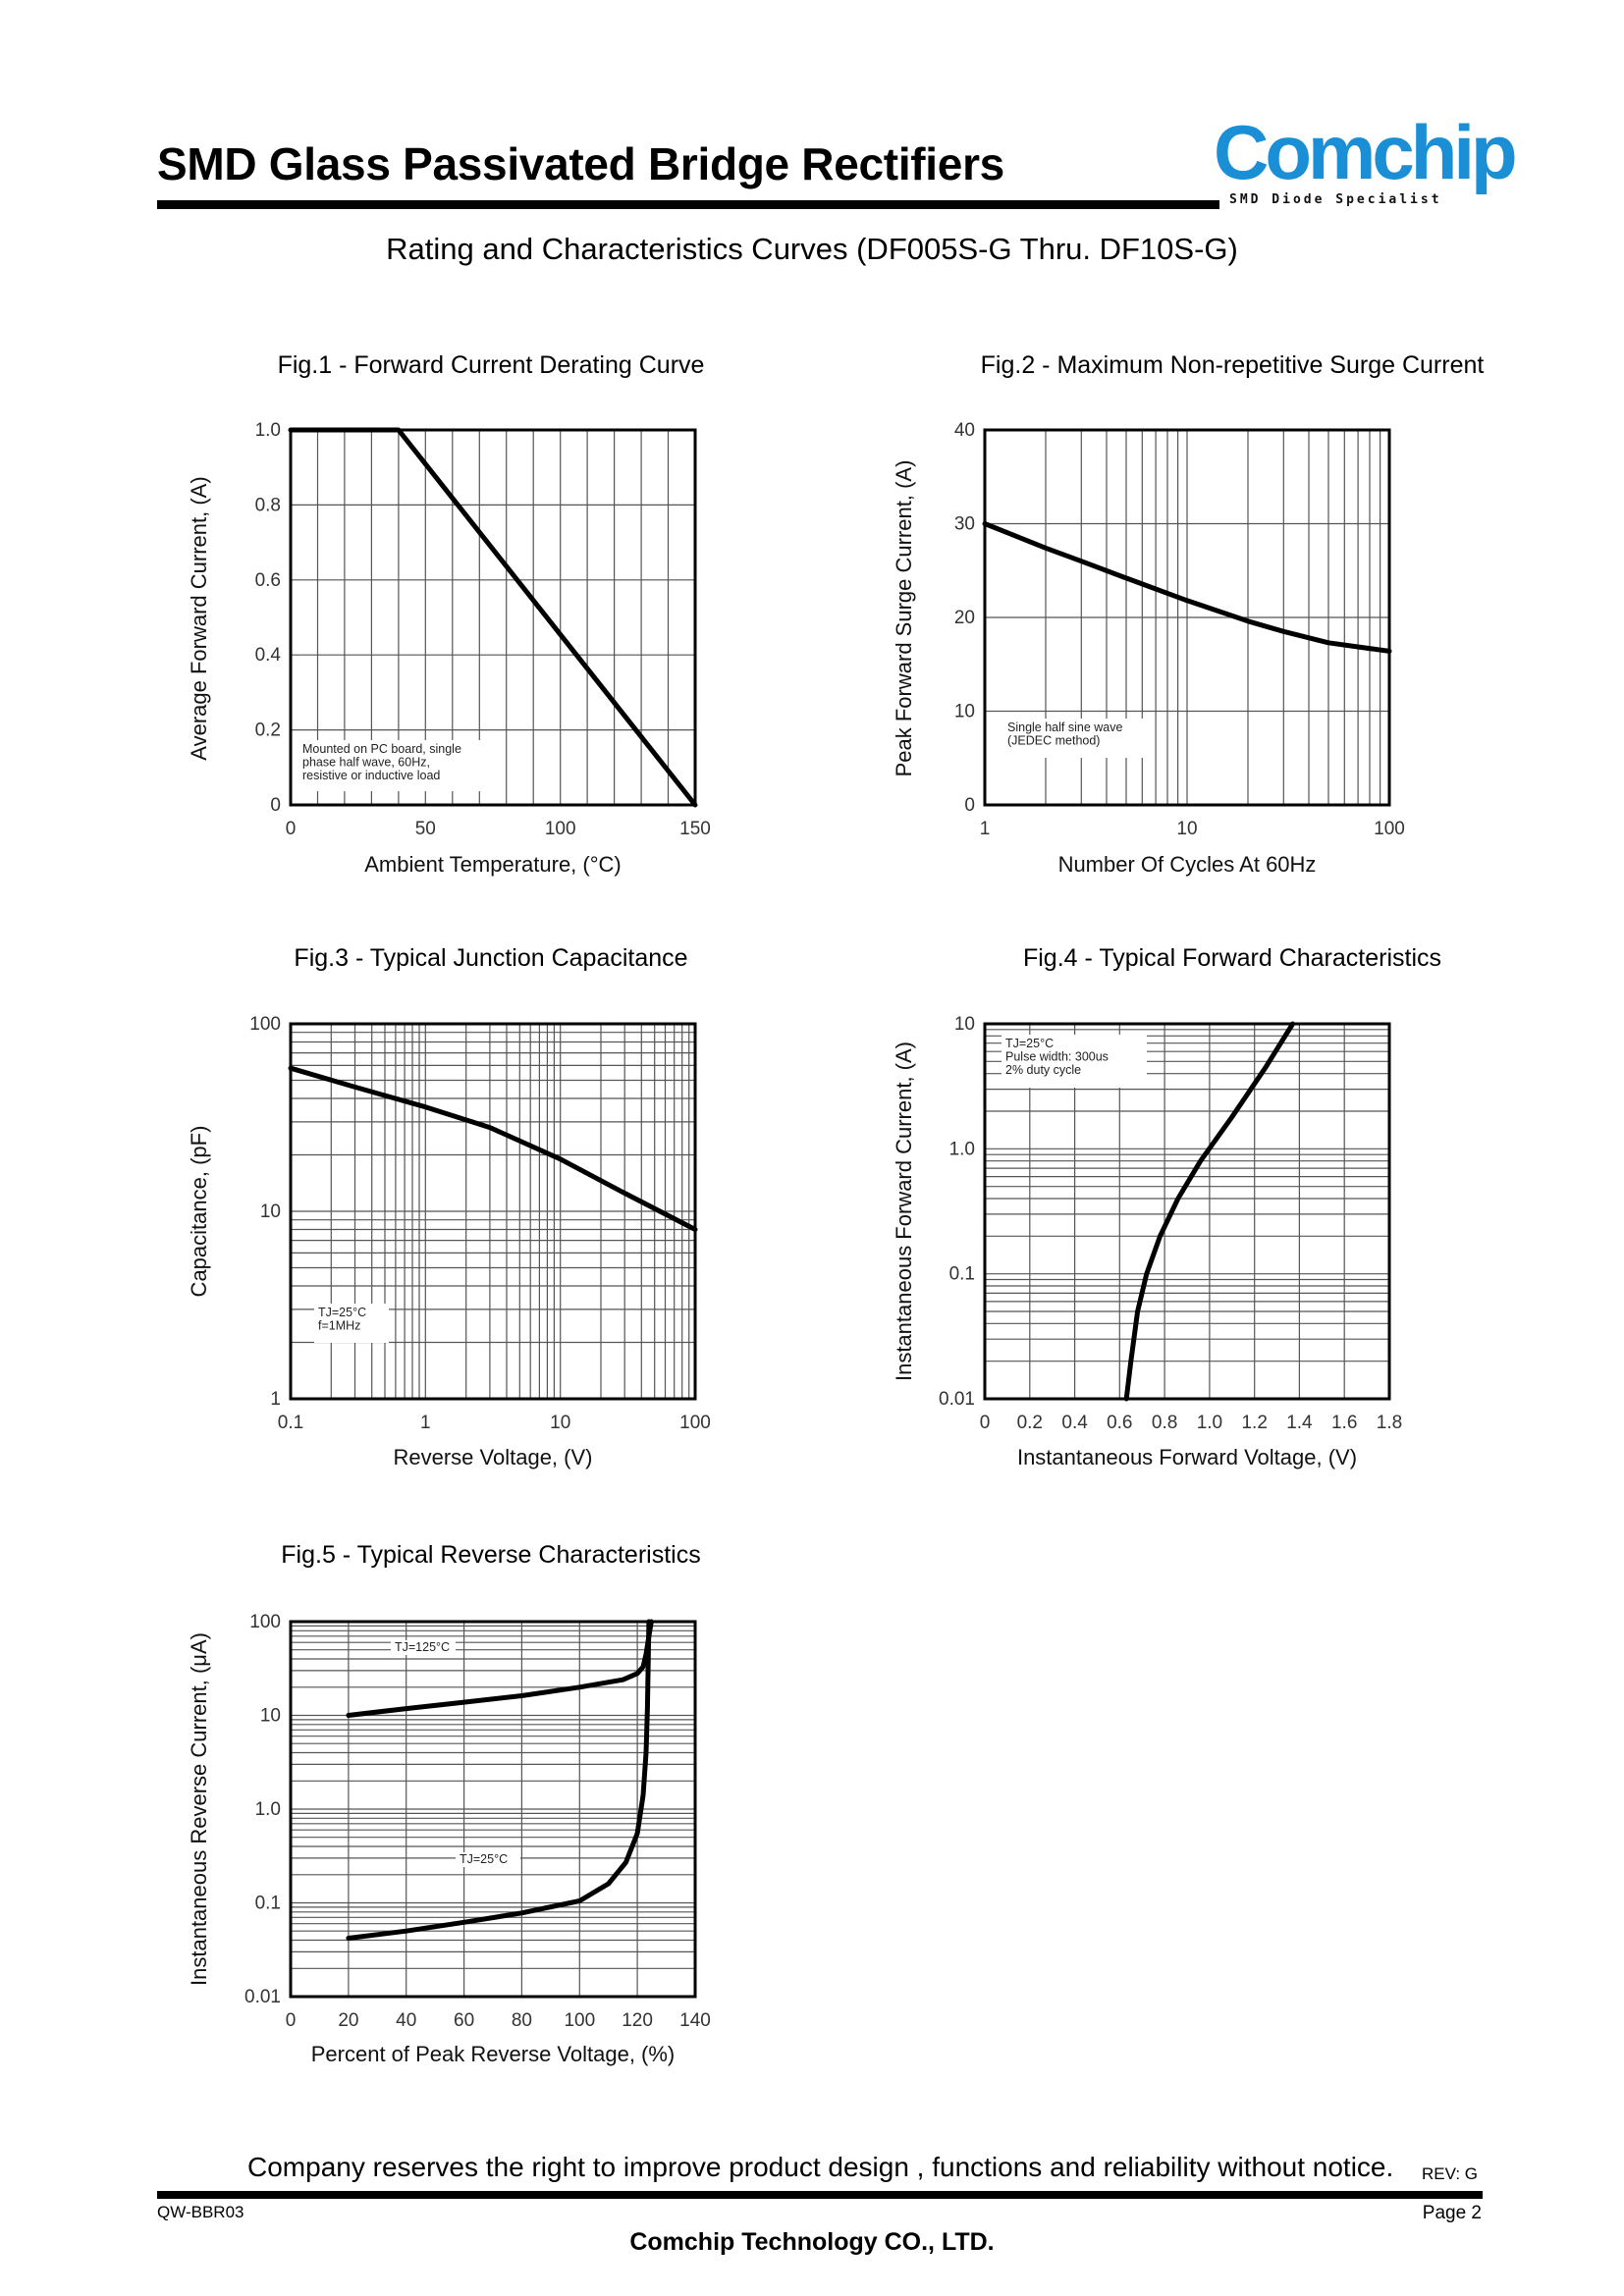 The height and width of the screenshot is (2296, 1624). I want to click on fig3-x-tick-label: 0.1, so click(290, 1423).